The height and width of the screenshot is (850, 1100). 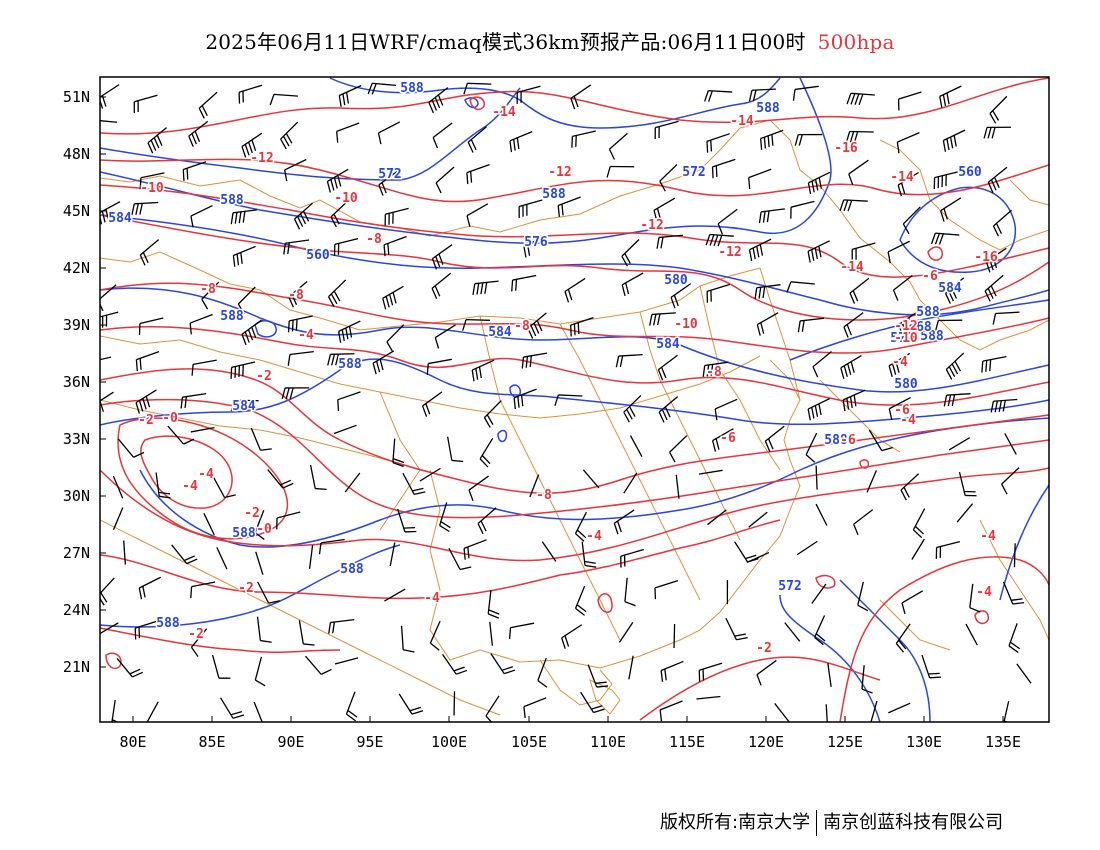 What do you see at coordinates (522, 326) in the screenshot?
I see `temperature-label: -8` at bounding box center [522, 326].